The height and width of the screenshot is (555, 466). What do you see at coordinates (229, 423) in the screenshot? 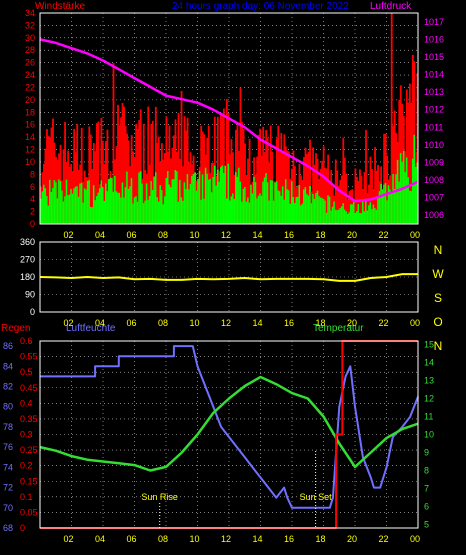
I see `temperature-line` at bounding box center [229, 423].